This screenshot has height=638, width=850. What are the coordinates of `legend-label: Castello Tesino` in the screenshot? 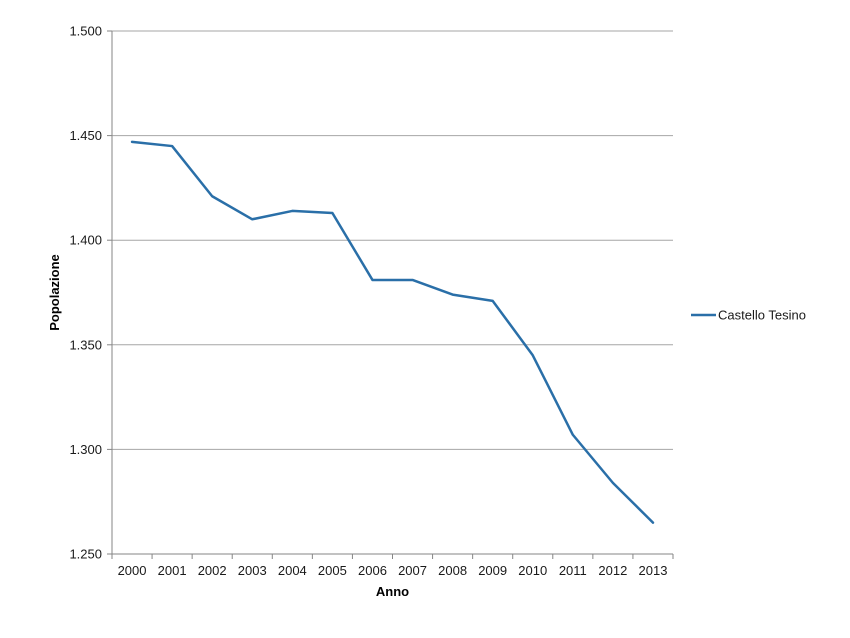 It's located at (762, 315).